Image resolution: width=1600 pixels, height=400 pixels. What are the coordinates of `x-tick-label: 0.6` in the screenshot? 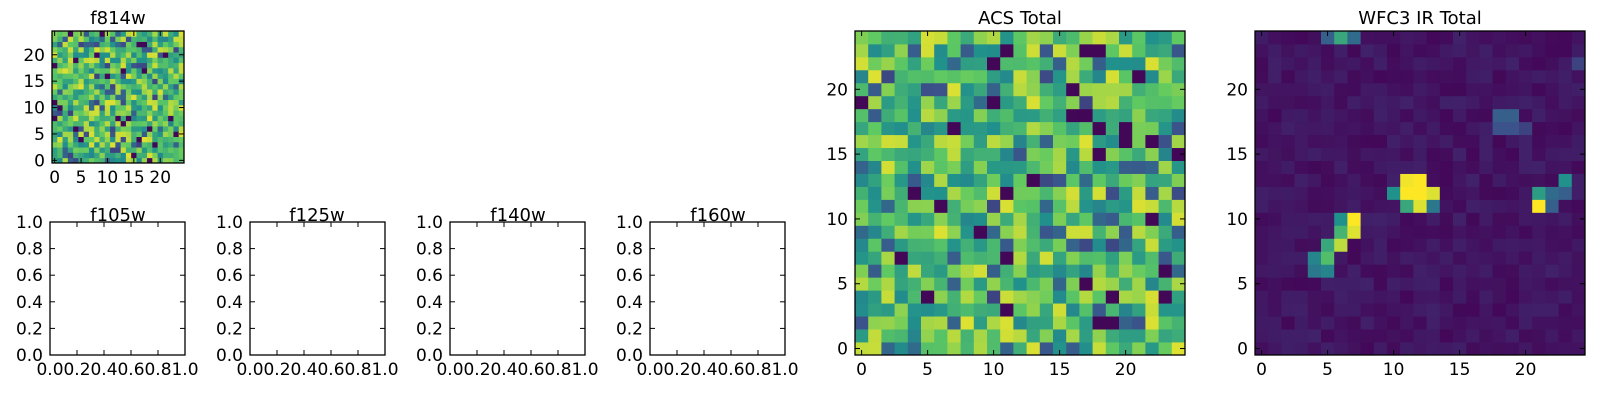 It's located at (330, 370).